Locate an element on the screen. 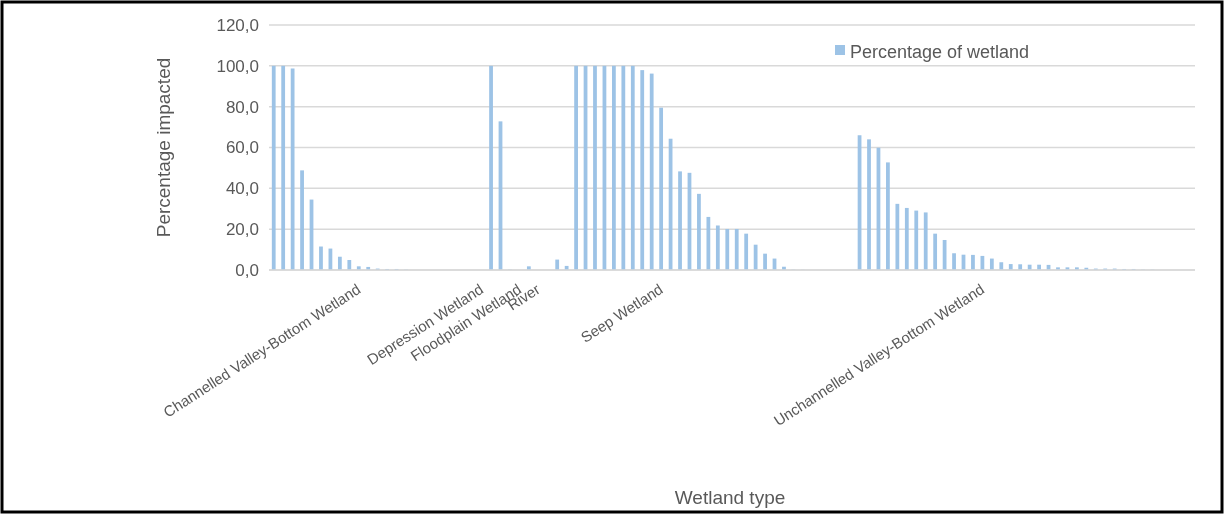  y-axis-title: Percentage impacted is located at coordinates (163, 147).